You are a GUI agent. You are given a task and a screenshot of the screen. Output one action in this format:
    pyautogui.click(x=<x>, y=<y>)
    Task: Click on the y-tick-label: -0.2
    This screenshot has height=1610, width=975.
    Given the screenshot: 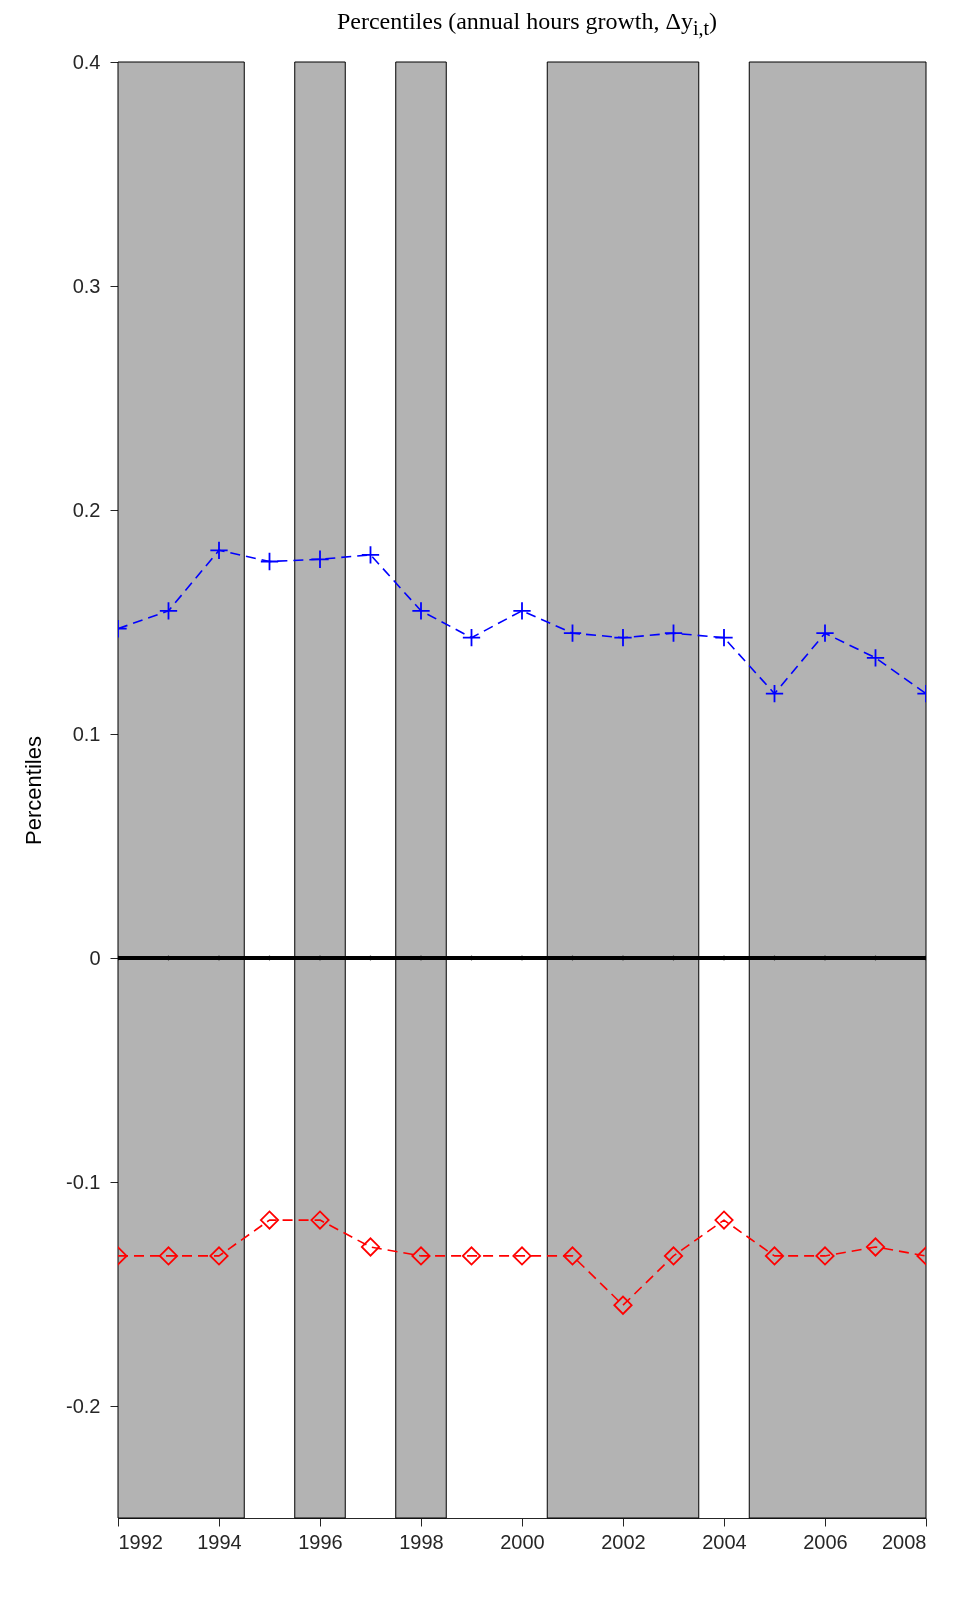 What is the action you would take?
    pyautogui.click(x=83, y=1405)
    